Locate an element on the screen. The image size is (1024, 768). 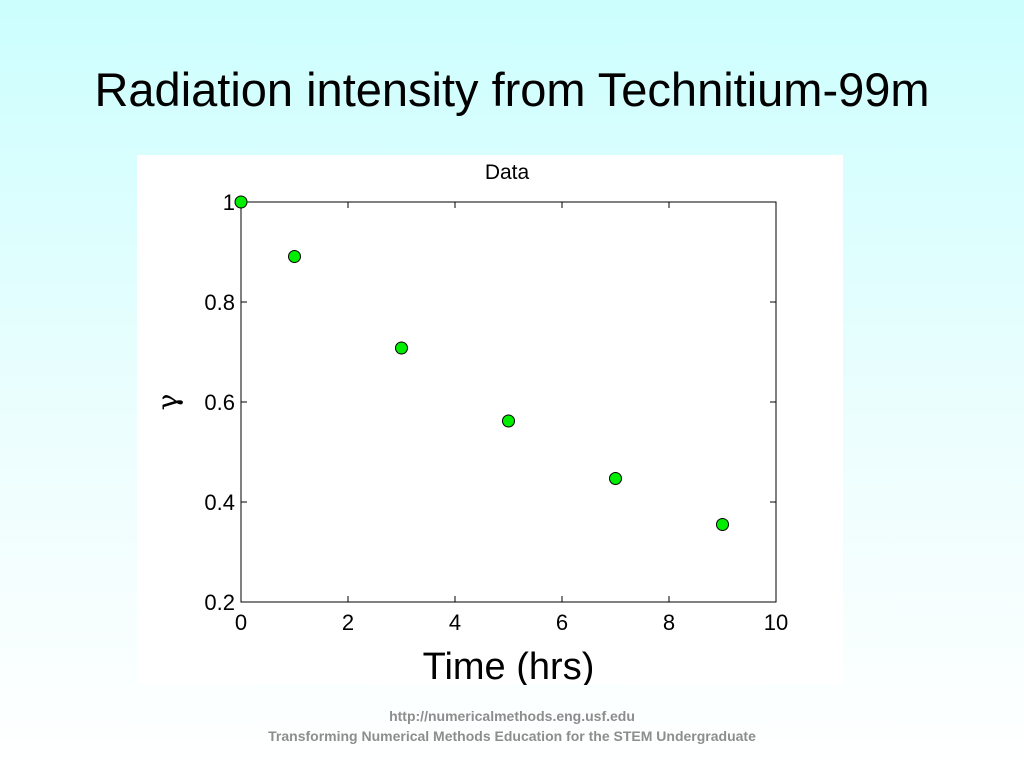
slide-title: Radiation intensity from Technitium-99m is located at coordinates (512, 89).